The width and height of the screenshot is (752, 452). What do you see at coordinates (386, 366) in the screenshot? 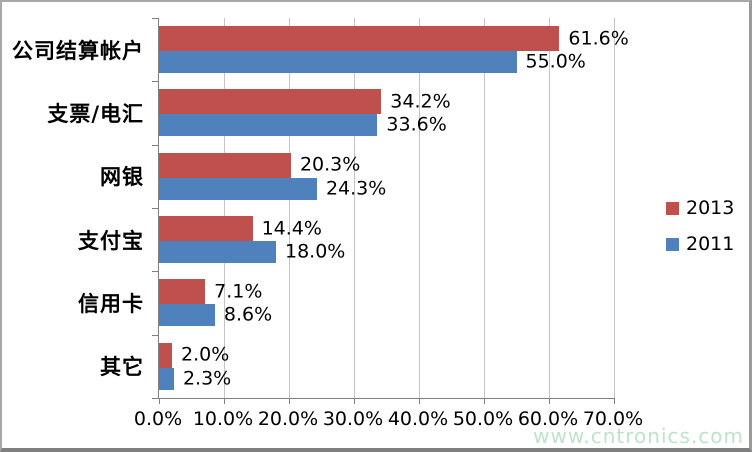
I see `chart-row: 2.0% 2.3%` at bounding box center [386, 366].